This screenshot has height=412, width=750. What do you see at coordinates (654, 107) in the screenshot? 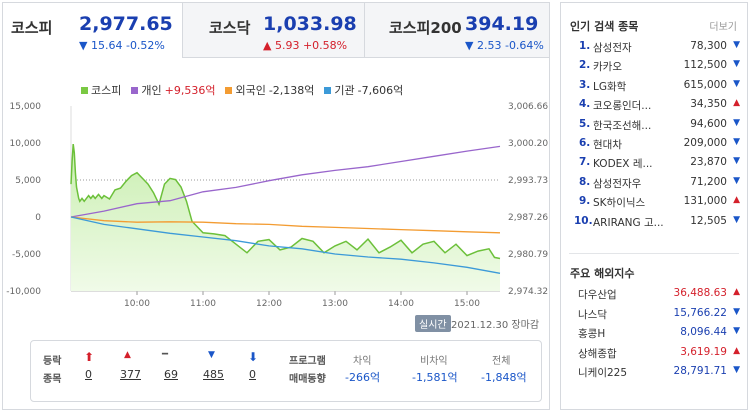
I see `popular-item: 4. 코오롱인더... 34,350 ▲` at bounding box center [654, 107].